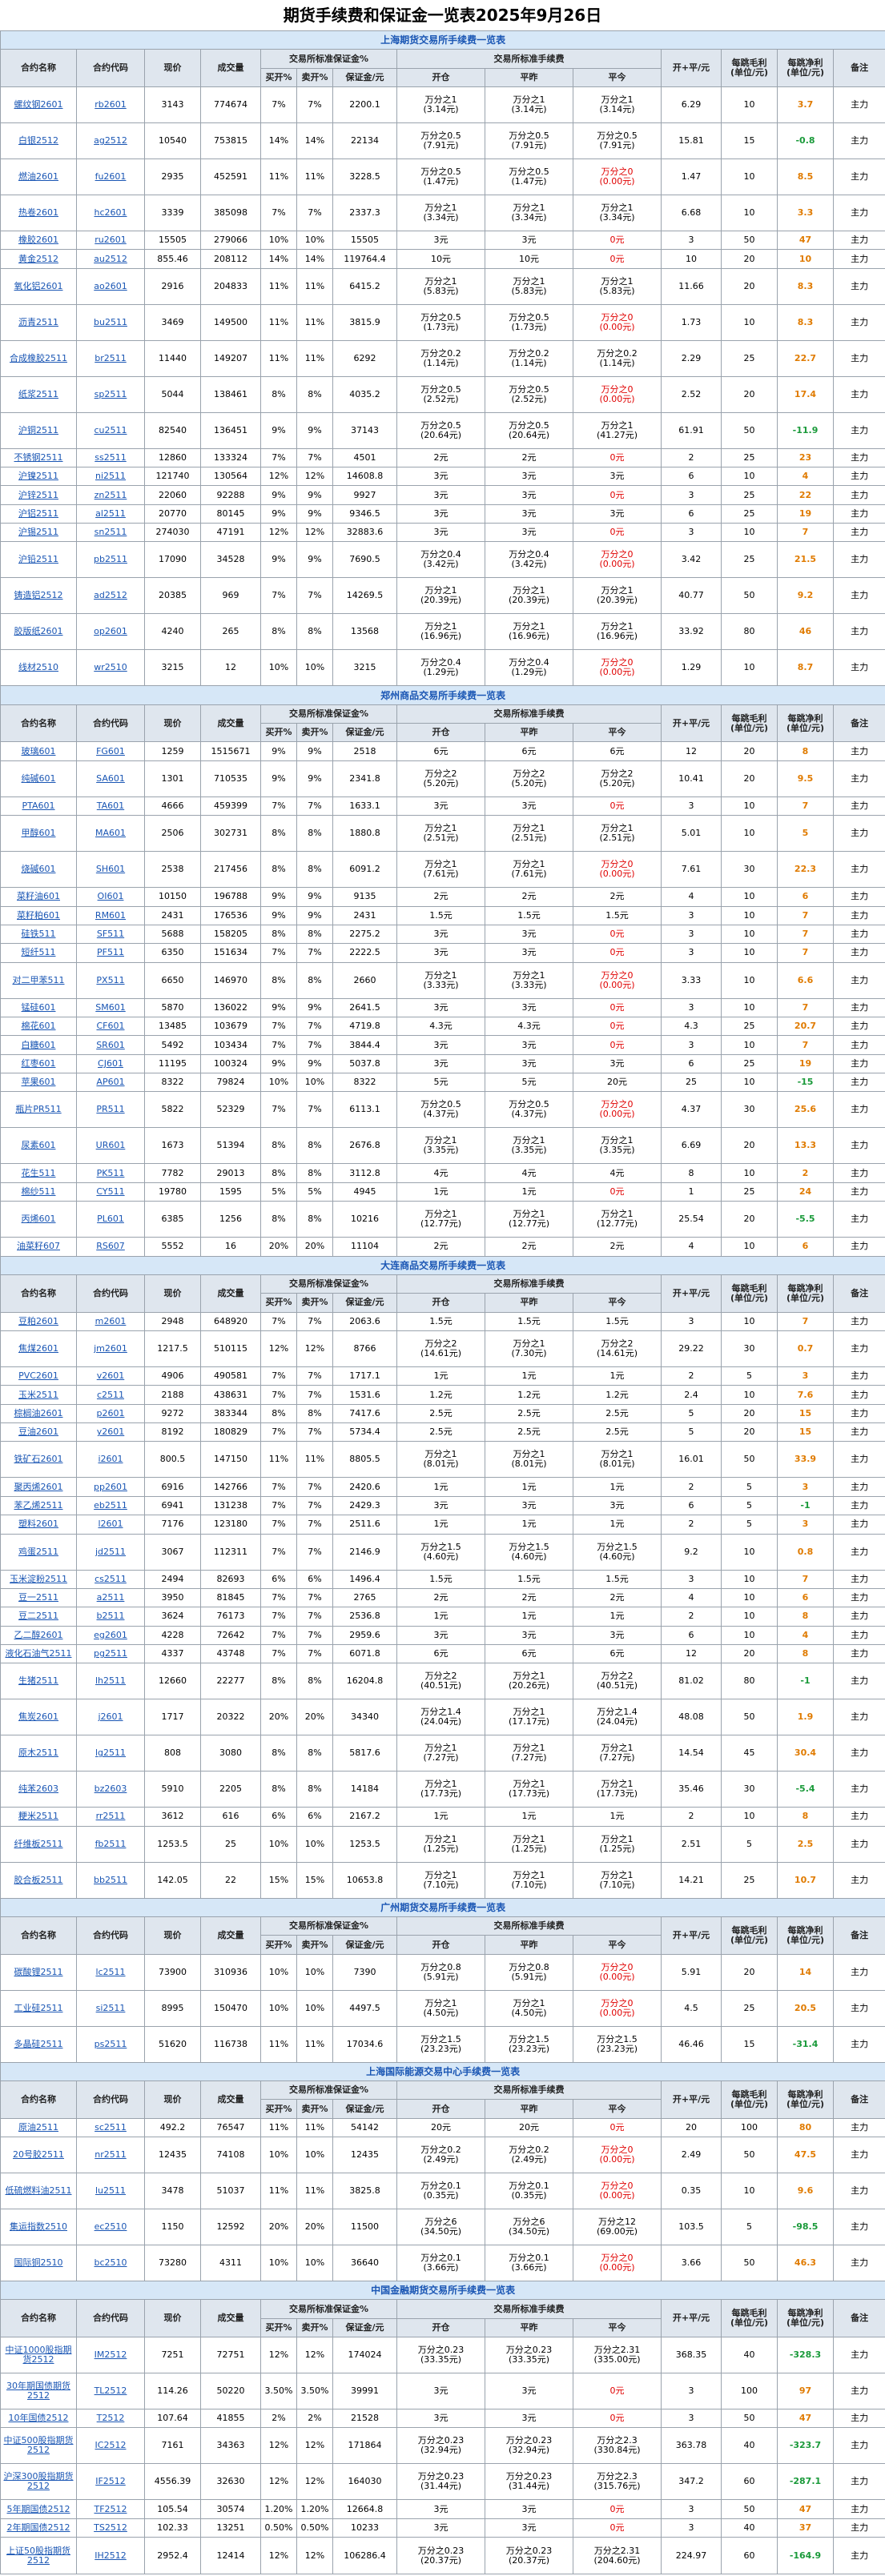  What do you see at coordinates (38, 2355) in the screenshot?
I see `contract-name: 中证1000股指期货2512` at bounding box center [38, 2355].